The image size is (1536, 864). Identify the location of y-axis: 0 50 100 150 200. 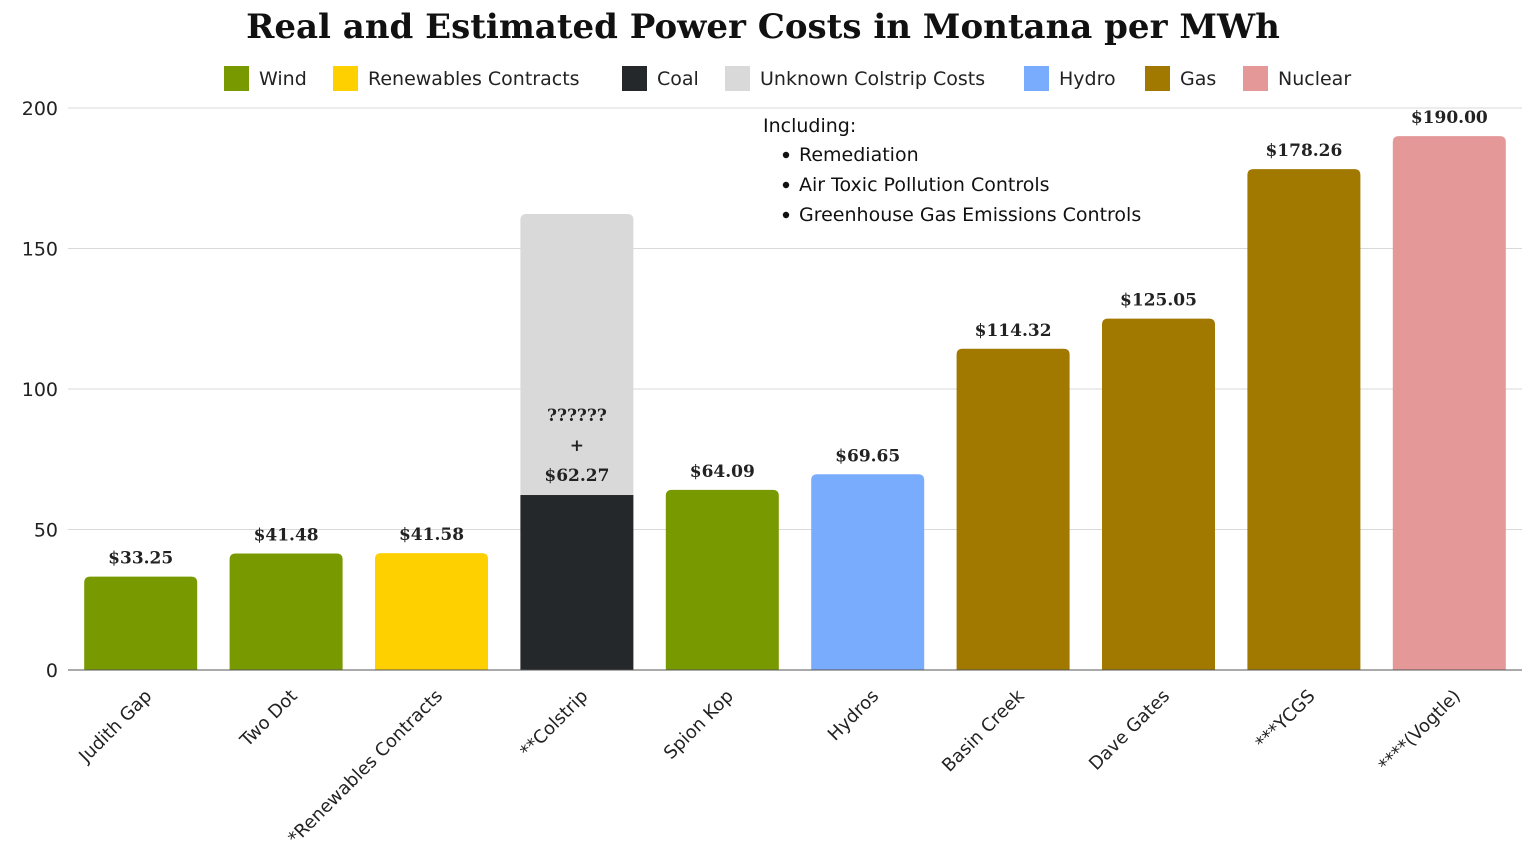
(40, 390).